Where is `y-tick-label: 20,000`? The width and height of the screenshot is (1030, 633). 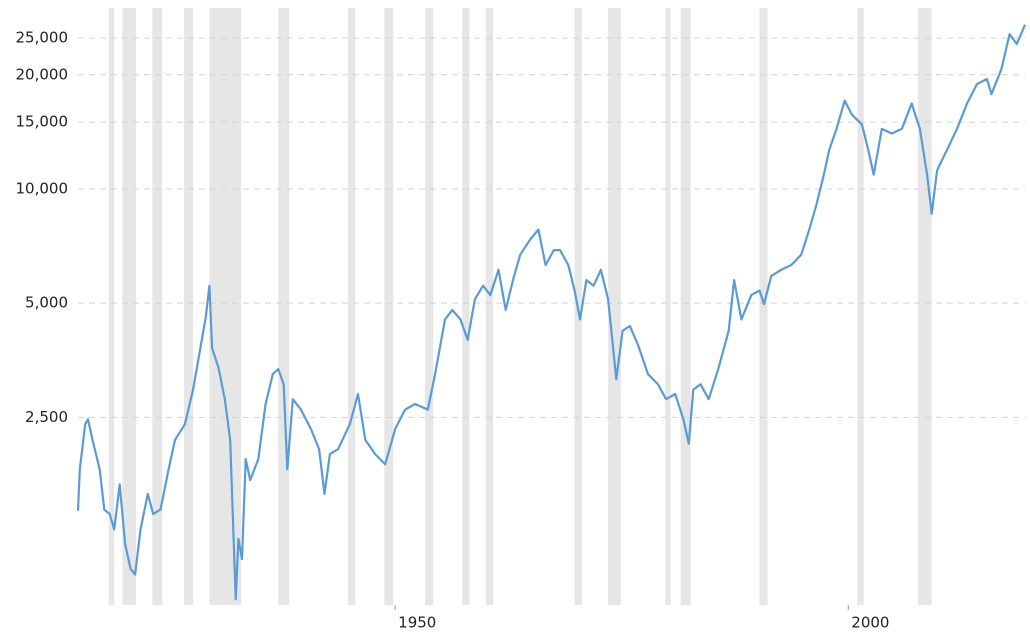
y-tick-label: 20,000 is located at coordinates (42, 74).